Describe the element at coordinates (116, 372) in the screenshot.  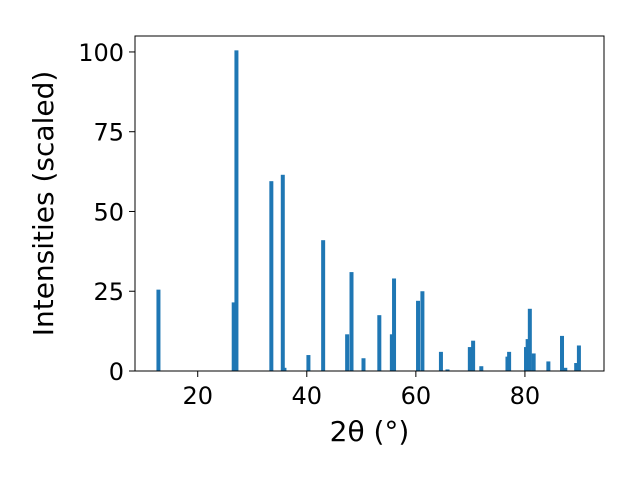
I see `y-tick-label: 0` at that location.